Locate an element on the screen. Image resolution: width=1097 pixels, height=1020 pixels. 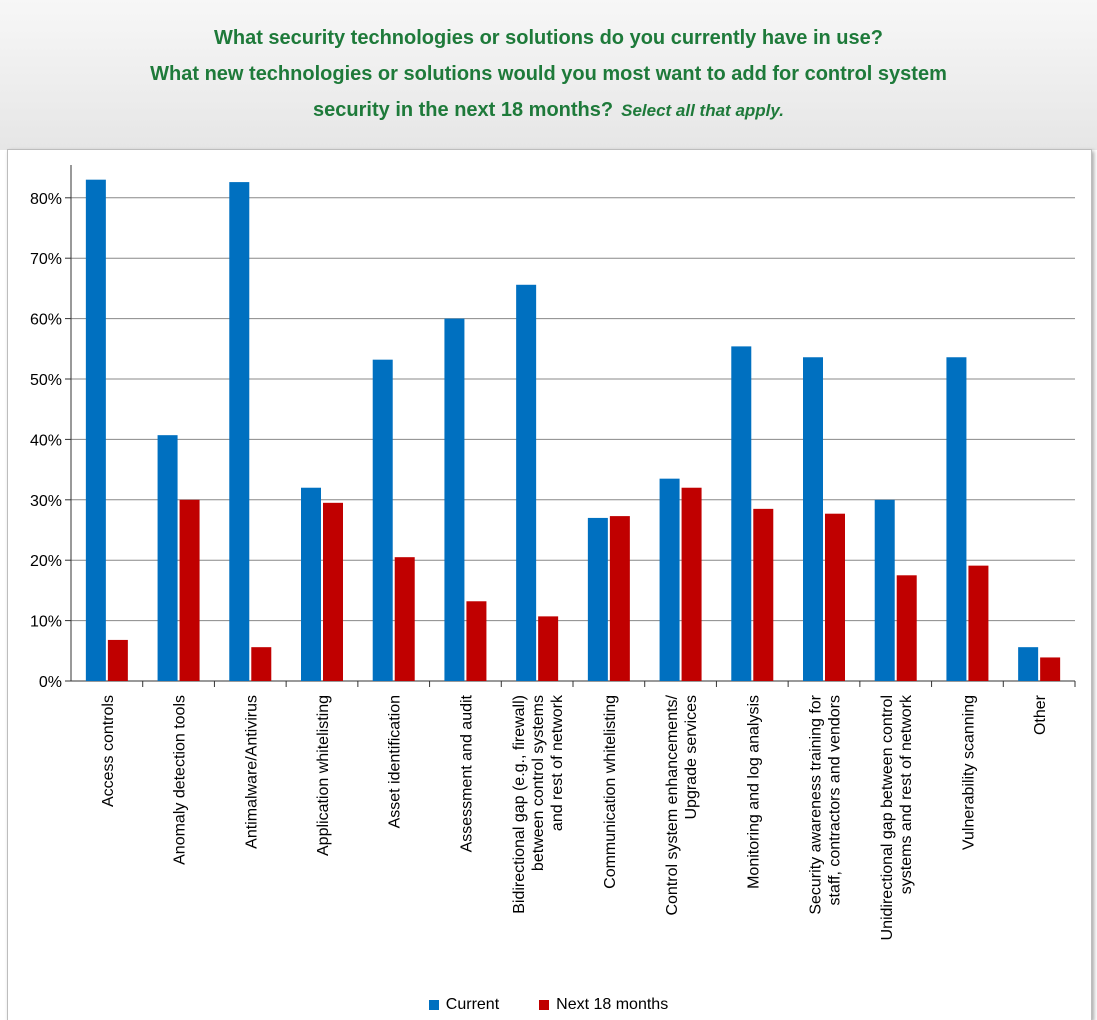
legend-item-next: Next 18 months is located at coordinates (603, 1005).